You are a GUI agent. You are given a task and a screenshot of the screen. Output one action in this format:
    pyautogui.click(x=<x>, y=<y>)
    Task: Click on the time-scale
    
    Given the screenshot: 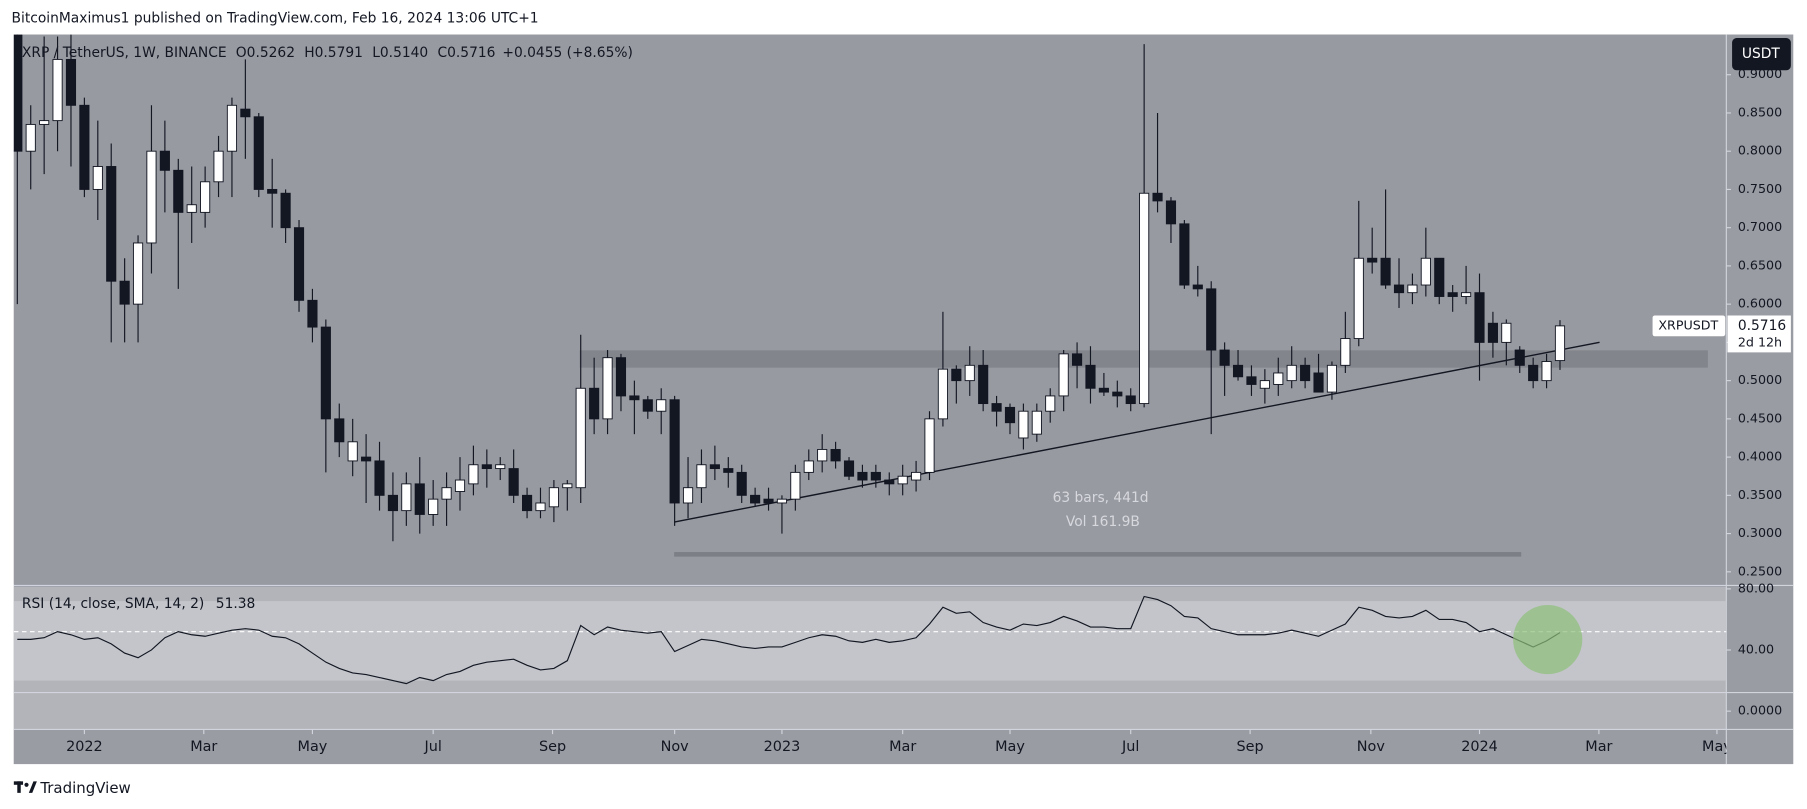 What is the action you would take?
    pyautogui.click(x=903, y=747)
    